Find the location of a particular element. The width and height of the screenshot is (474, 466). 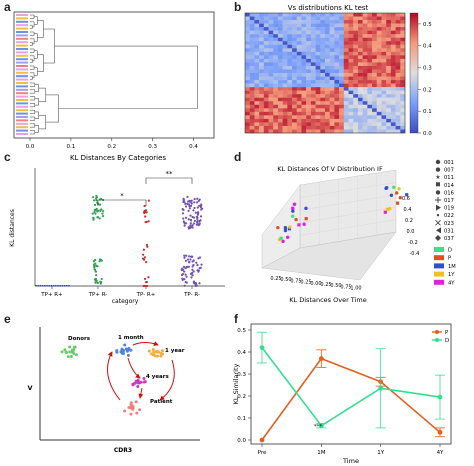

legend-marker-label: 019 is located at coordinates (449, 209).